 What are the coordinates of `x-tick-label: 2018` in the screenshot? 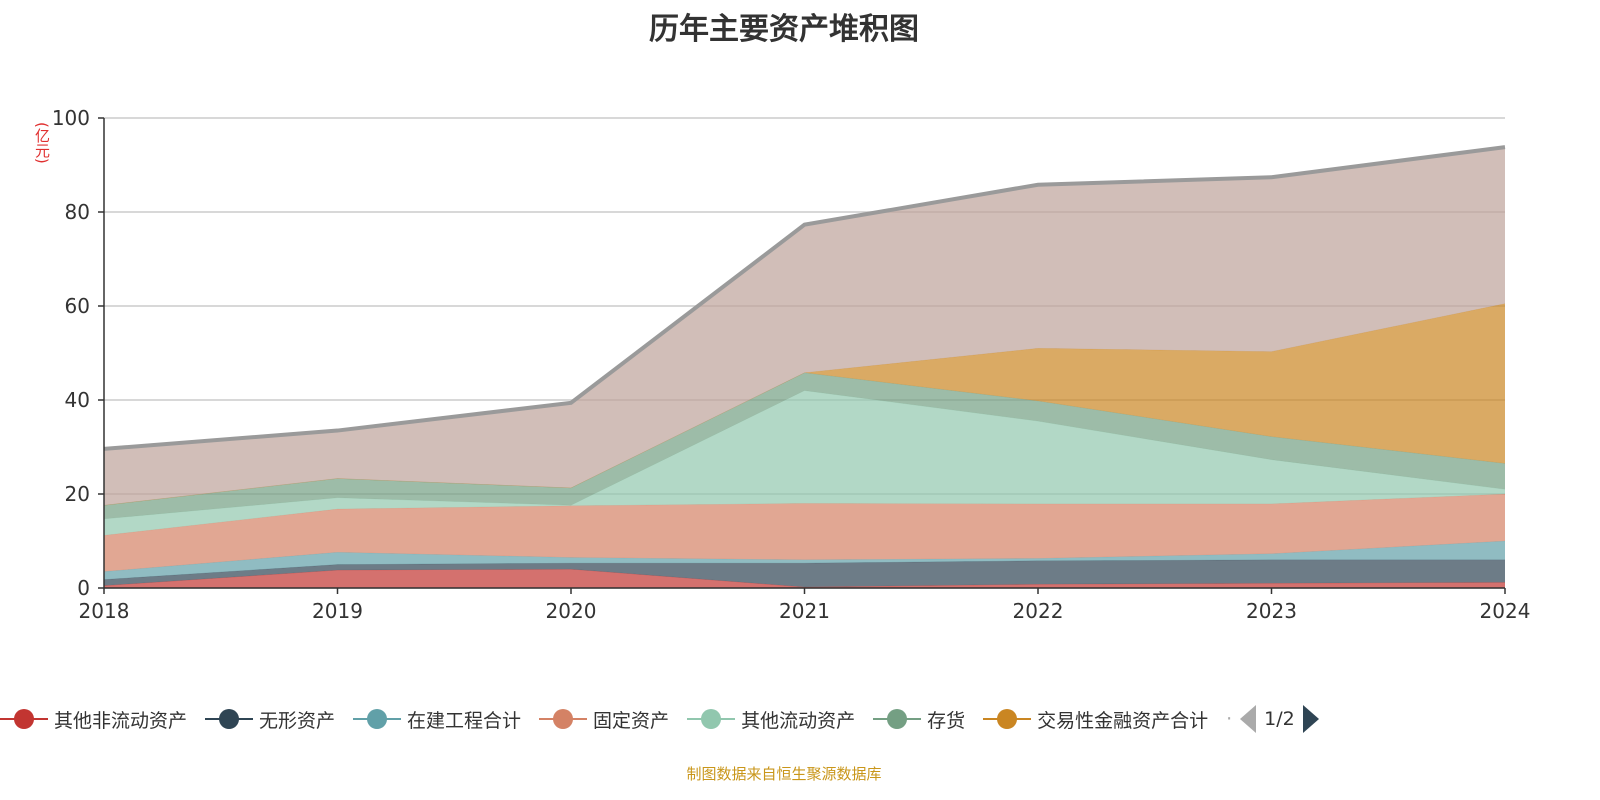 It's located at (104, 611).